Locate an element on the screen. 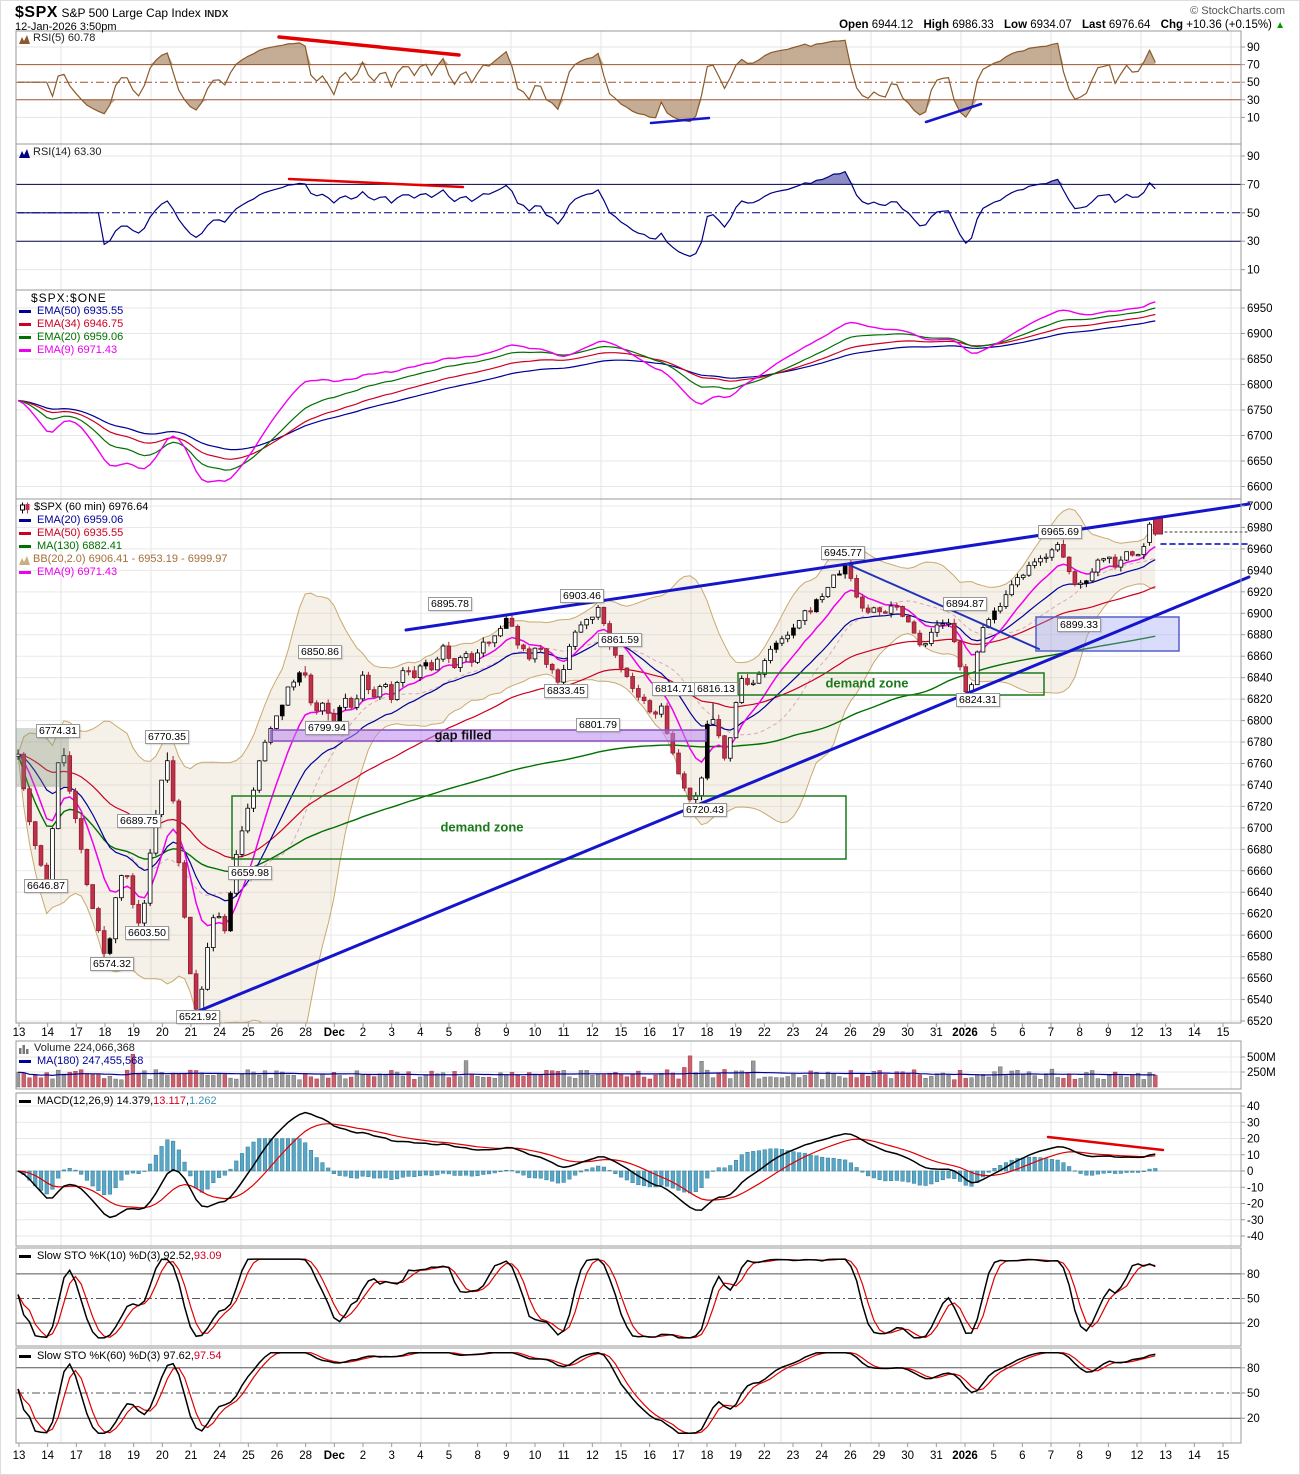 The width and height of the screenshot is (1300, 1475). legend-text: MA(130) 6882.41 is located at coordinates (79, 546).